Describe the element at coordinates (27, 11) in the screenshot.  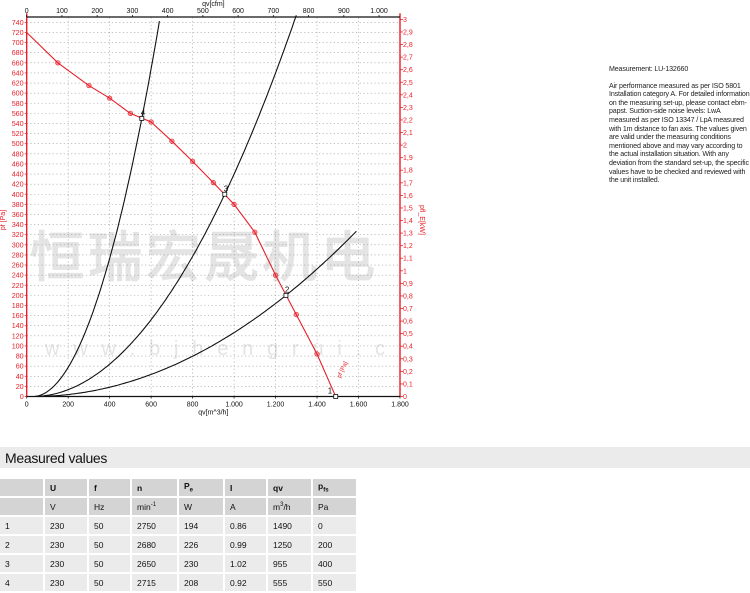
I see `x2-tick-label: 0` at that location.